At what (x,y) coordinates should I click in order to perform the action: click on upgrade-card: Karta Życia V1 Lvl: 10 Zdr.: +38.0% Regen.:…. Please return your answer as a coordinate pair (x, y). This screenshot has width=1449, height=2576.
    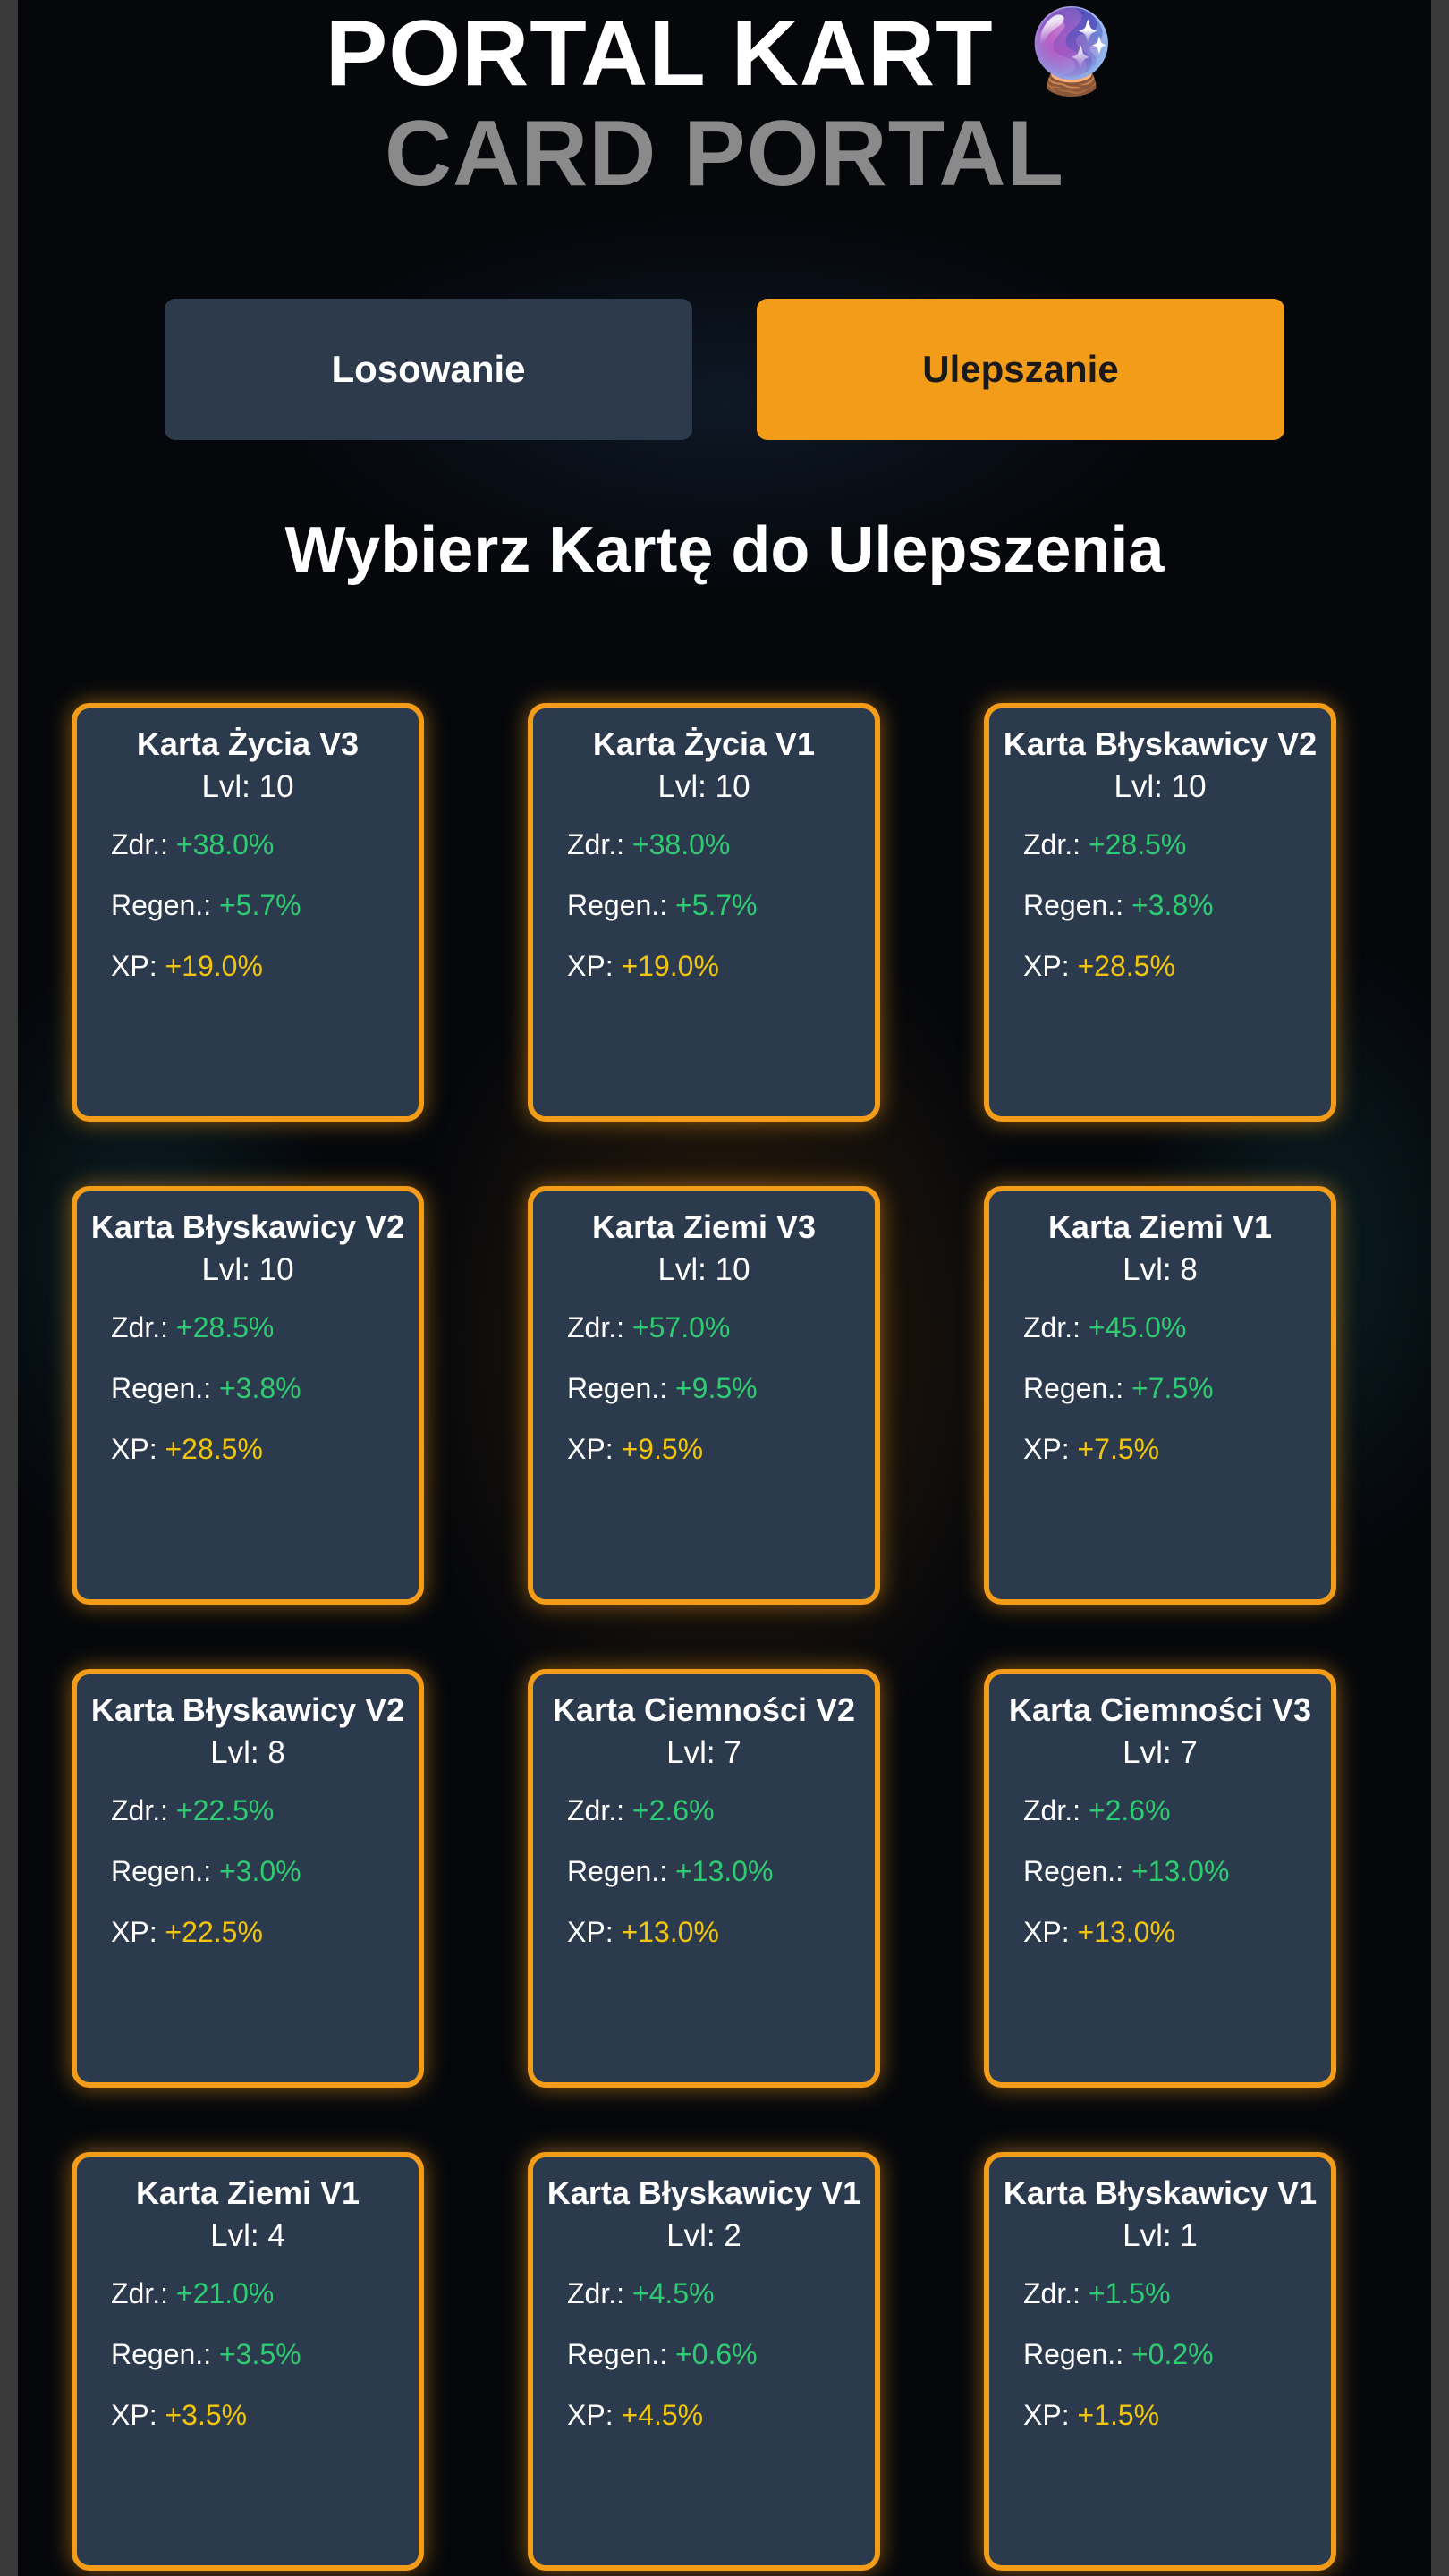
    Looking at the image, I should click on (704, 912).